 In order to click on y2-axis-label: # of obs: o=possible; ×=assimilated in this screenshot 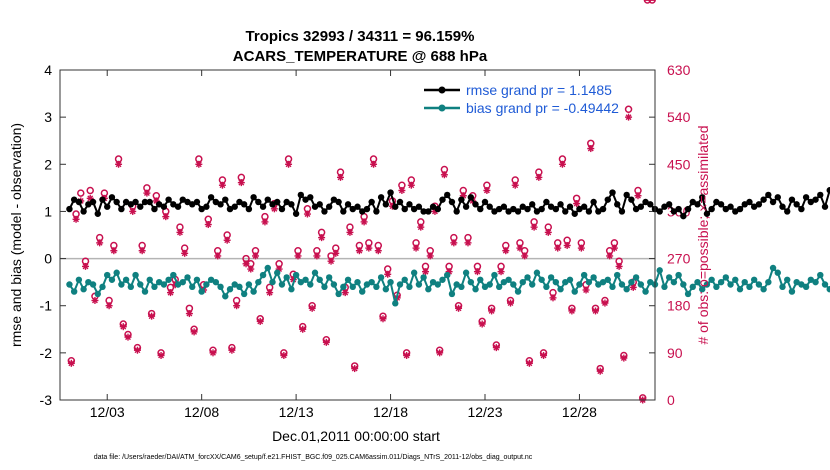, I will do `click(703, 234)`.